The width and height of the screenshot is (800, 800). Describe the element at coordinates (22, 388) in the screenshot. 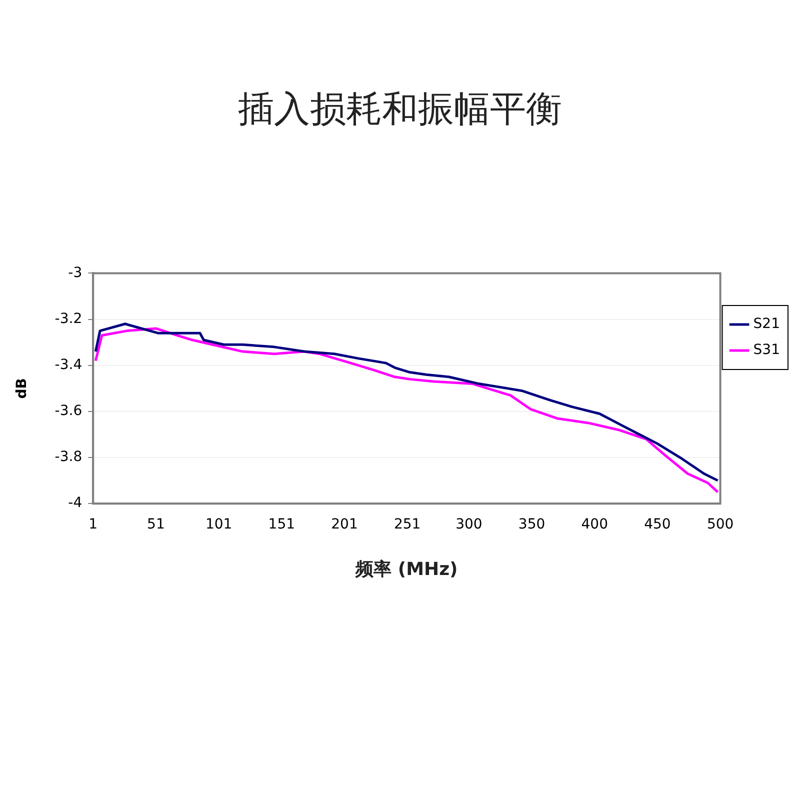

I see `y-axis-title: dB` at that location.